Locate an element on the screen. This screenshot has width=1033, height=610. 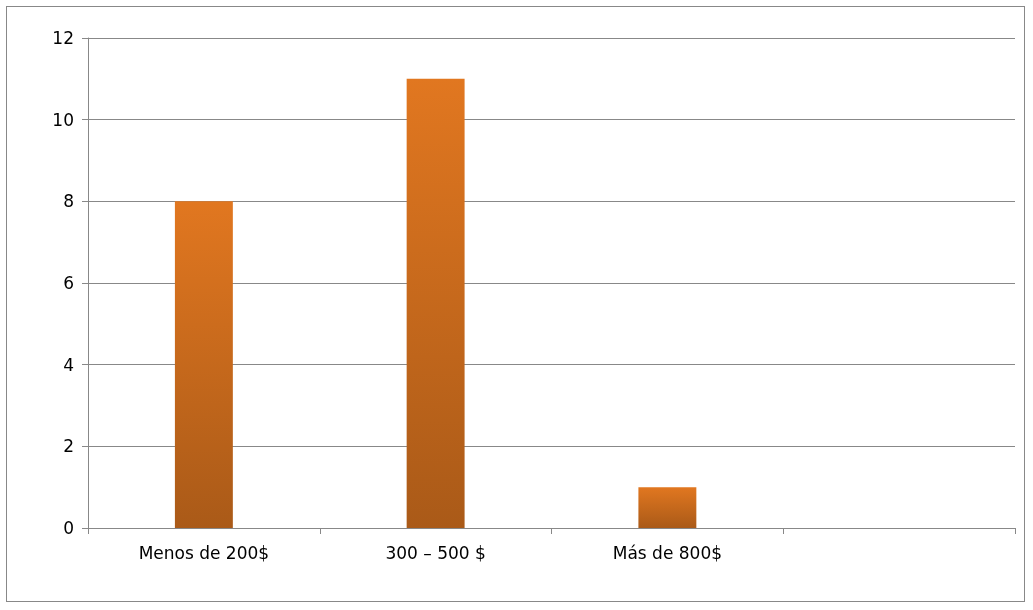
y-tick-label: 2 is located at coordinates (68, 446).